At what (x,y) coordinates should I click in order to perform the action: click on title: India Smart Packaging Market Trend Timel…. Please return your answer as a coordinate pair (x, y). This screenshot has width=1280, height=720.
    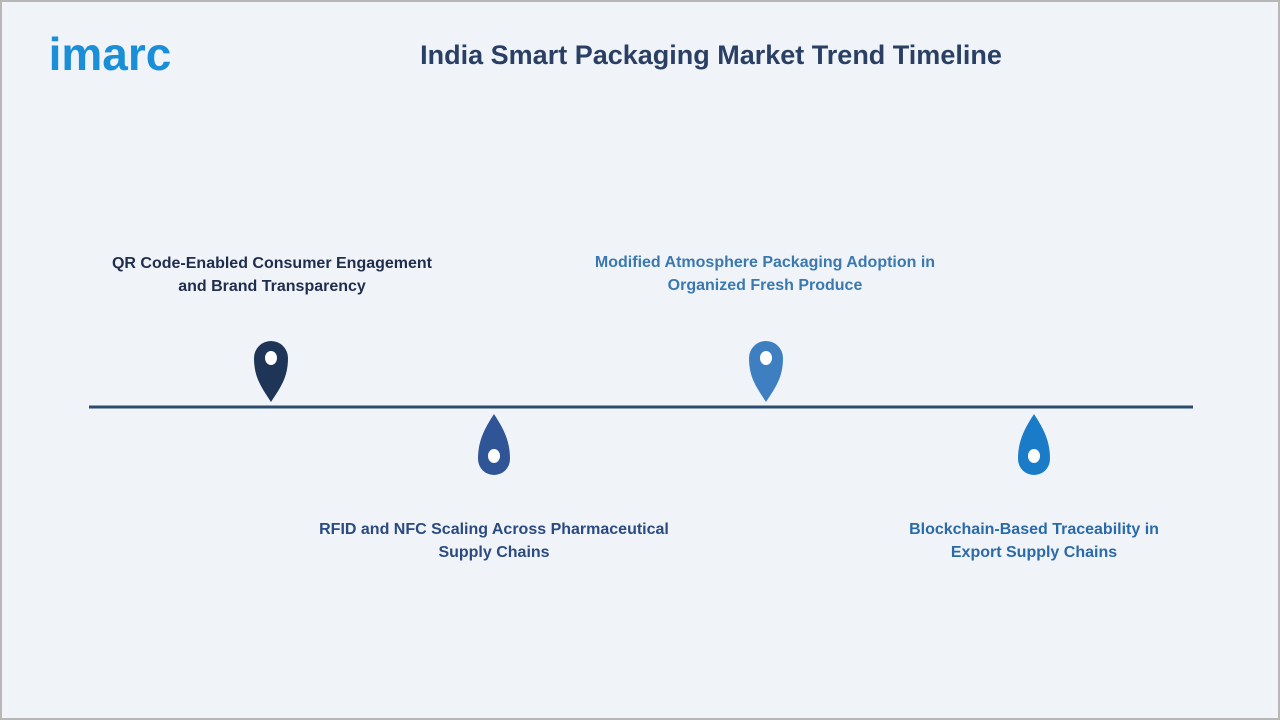
    Looking at the image, I should click on (711, 55).